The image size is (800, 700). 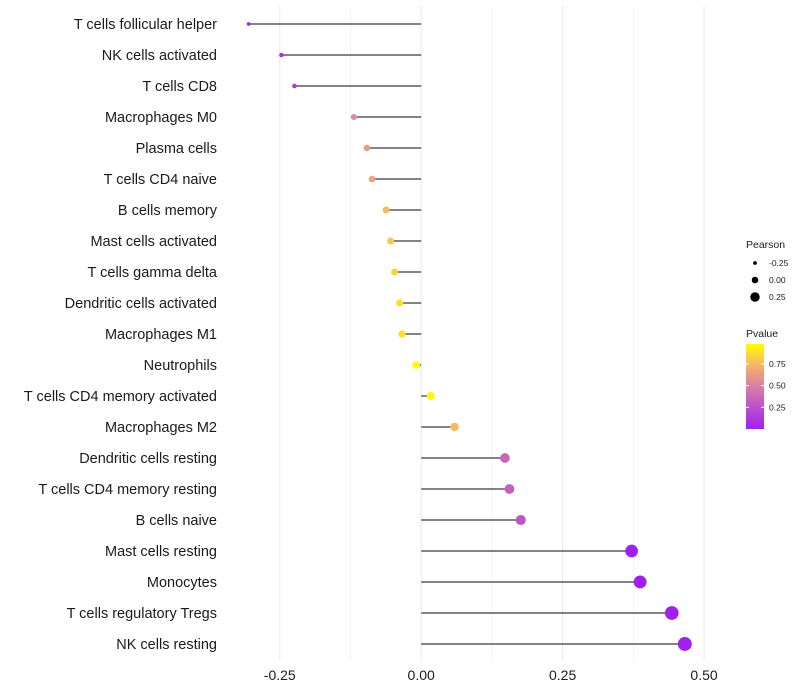 What do you see at coordinates (176, 149) in the screenshot?
I see `category-label: Plasma cells` at bounding box center [176, 149].